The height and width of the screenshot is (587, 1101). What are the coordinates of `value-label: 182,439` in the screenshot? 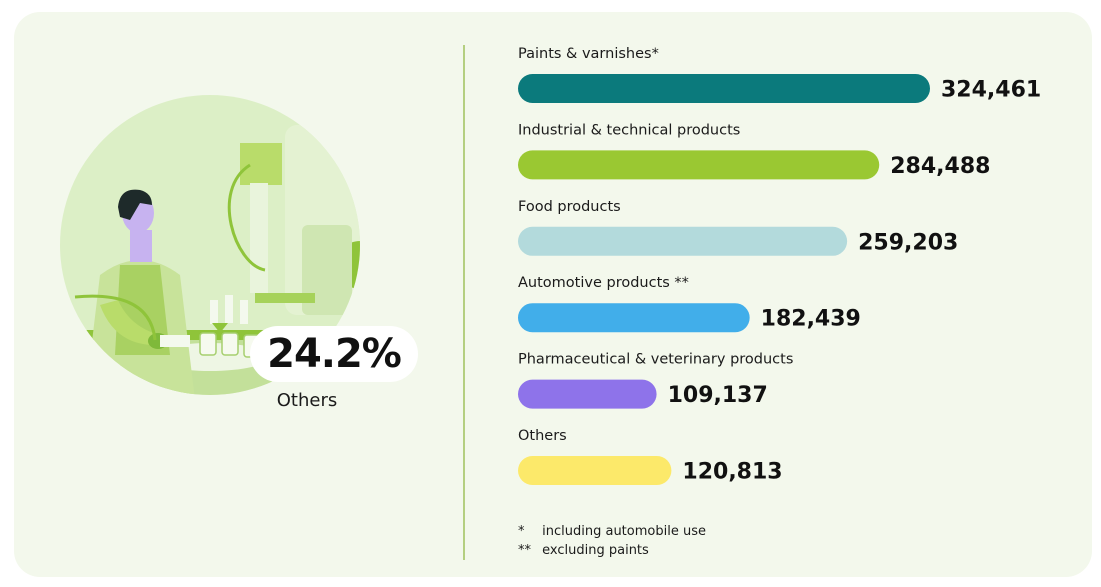 It's located at (811, 319).